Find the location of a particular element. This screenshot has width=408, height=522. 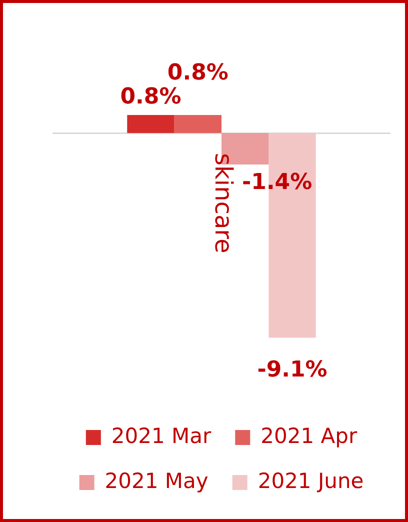

legend-label: 2021 May is located at coordinates (156, 480).